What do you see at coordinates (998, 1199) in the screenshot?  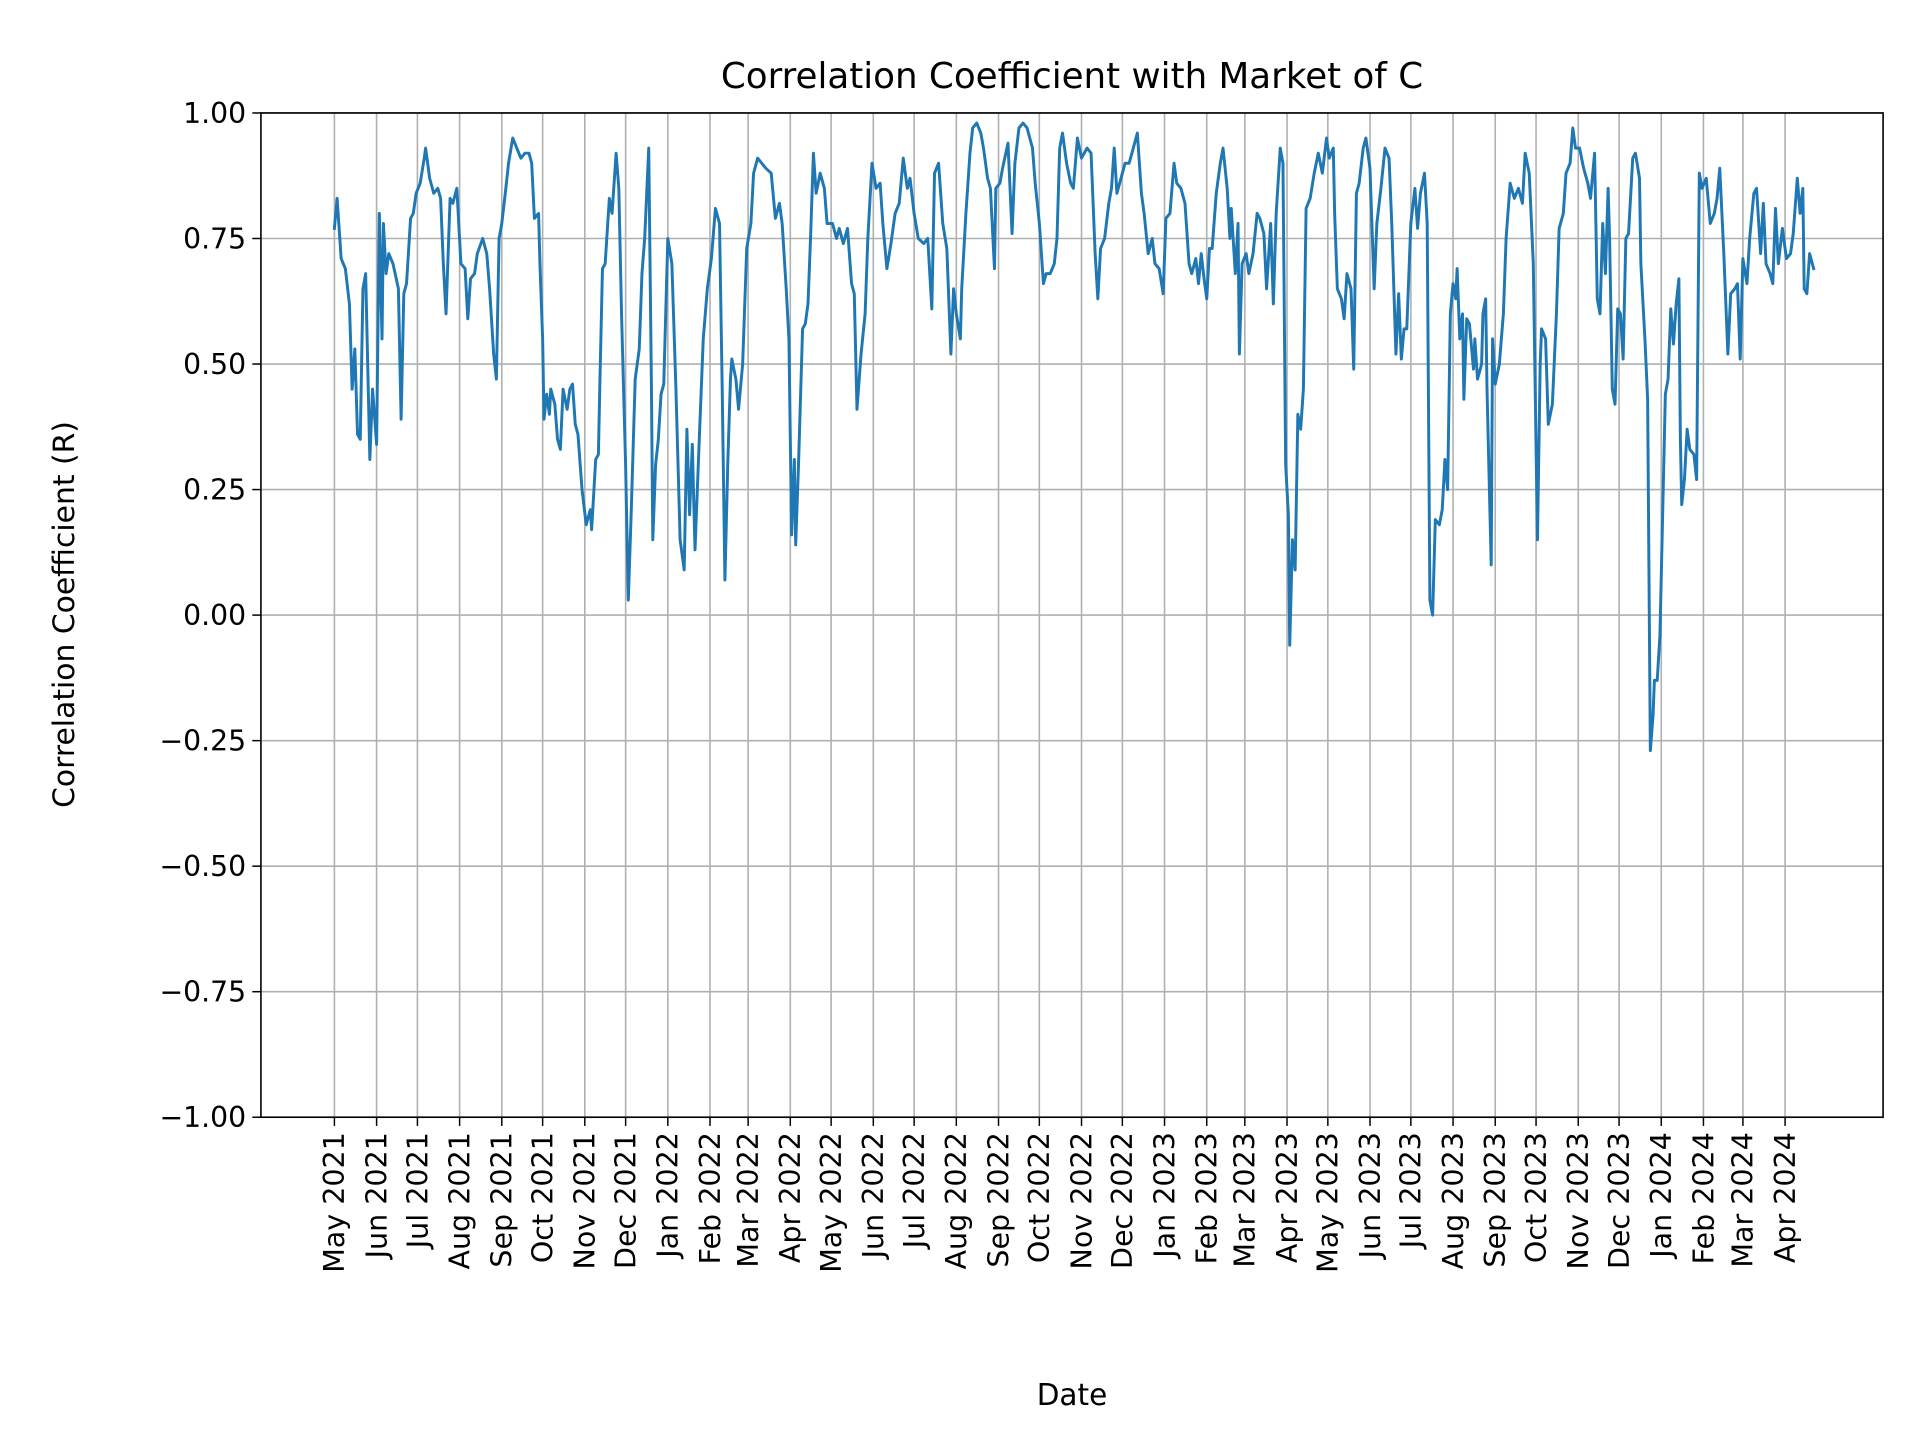 I see `x-tick-label: Sep 2022` at bounding box center [998, 1199].